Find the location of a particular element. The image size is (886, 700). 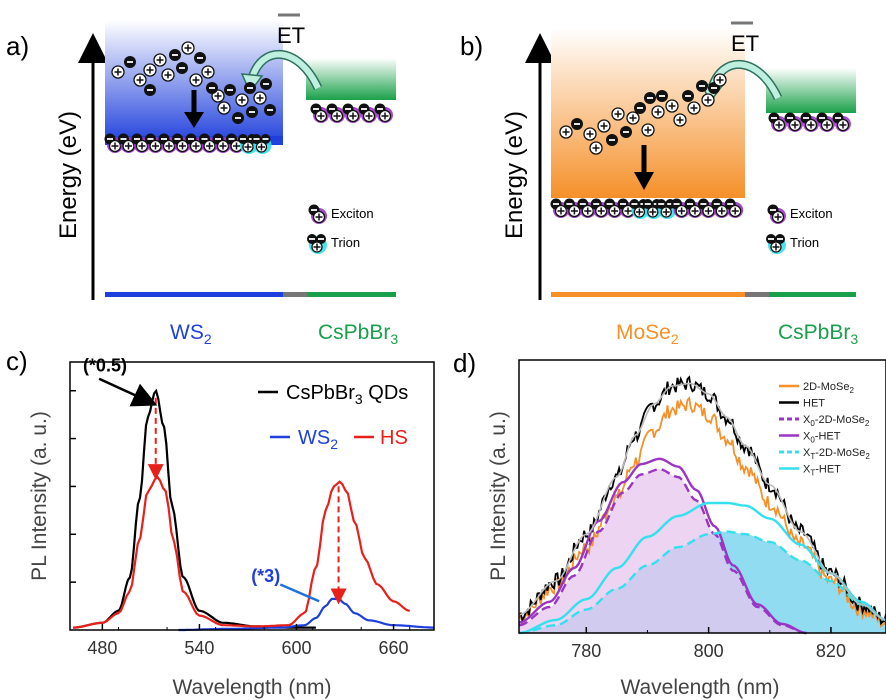

legend-b-exciton: Exciton is located at coordinates (811, 213).